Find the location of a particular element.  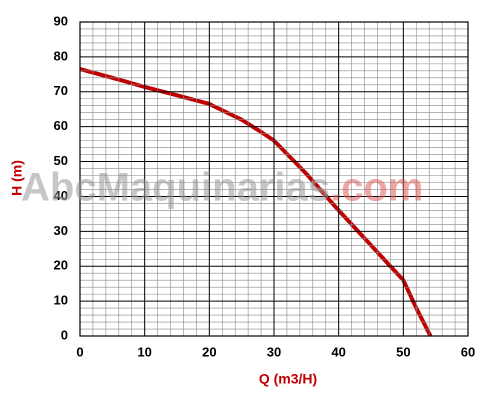

y-tick-label: 80 is located at coordinates (61, 55).